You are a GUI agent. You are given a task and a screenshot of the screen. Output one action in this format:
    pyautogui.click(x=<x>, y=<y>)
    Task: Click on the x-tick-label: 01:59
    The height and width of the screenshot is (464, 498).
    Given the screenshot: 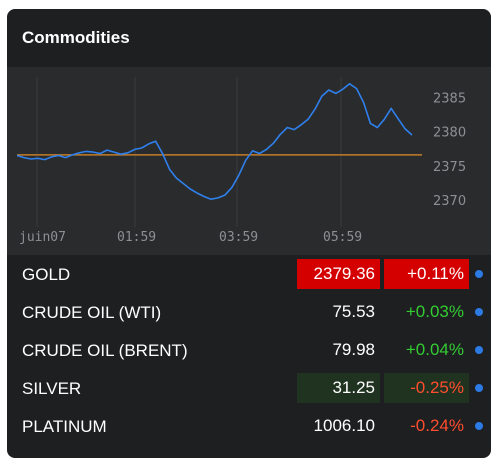 What is the action you would take?
    pyautogui.click(x=136, y=237)
    